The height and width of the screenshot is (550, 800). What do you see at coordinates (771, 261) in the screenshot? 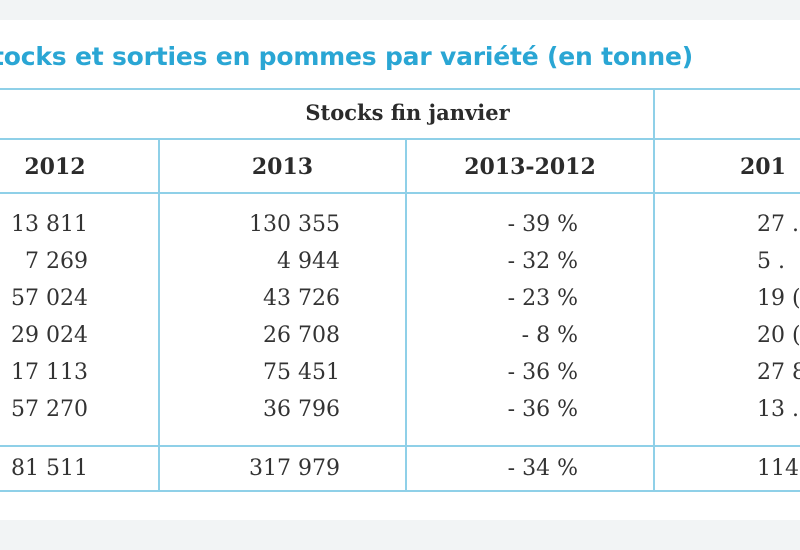
I see `table-row-cell: 5 .` at bounding box center [771, 261].